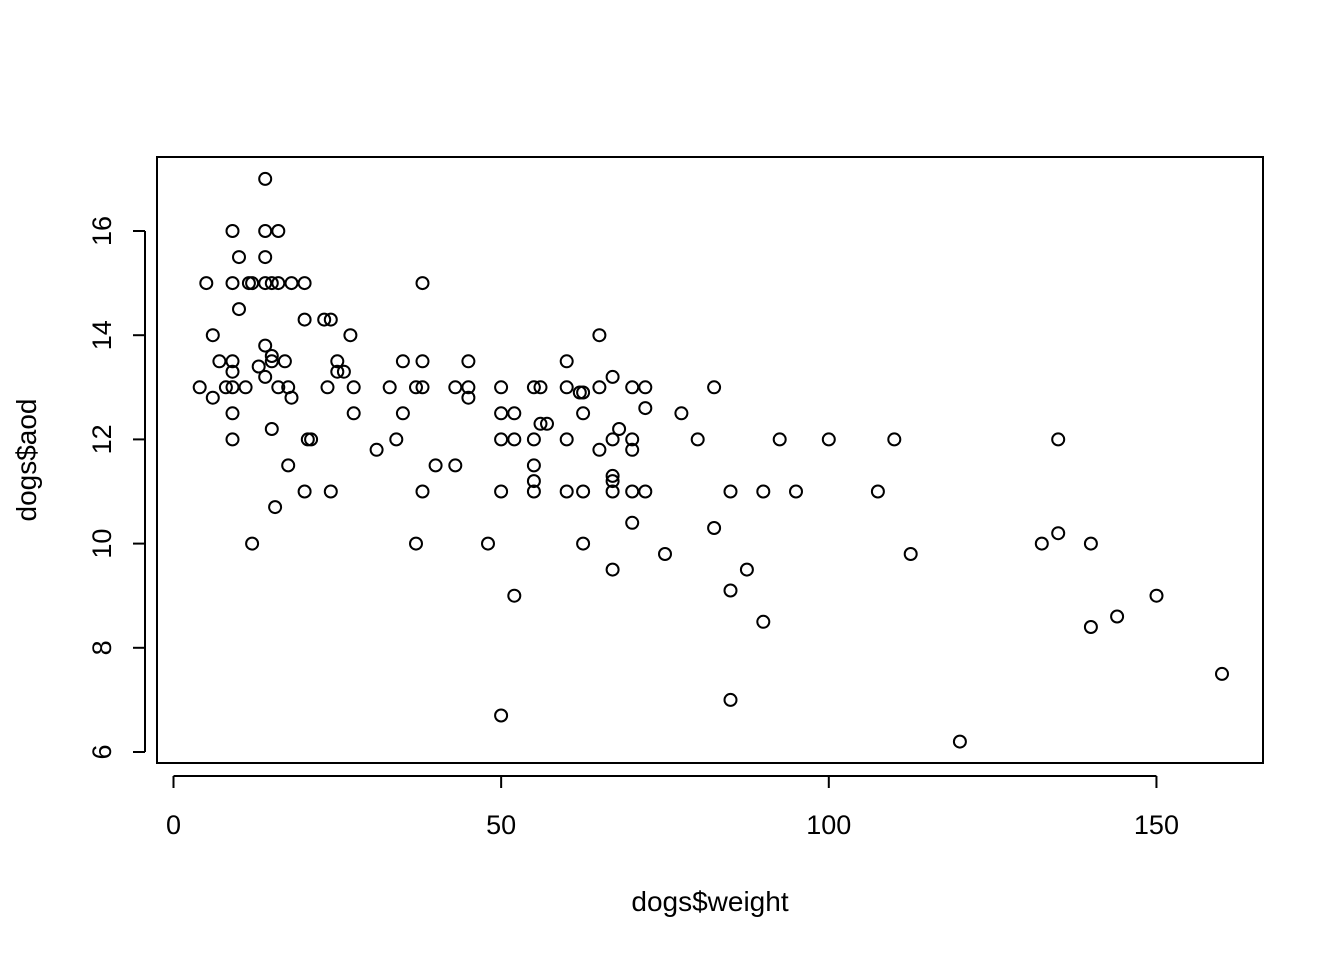 The height and width of the screenshot is (960, 1344). I want to click on y-axis: 6 8 10 12 14 16, so click(116, 488).